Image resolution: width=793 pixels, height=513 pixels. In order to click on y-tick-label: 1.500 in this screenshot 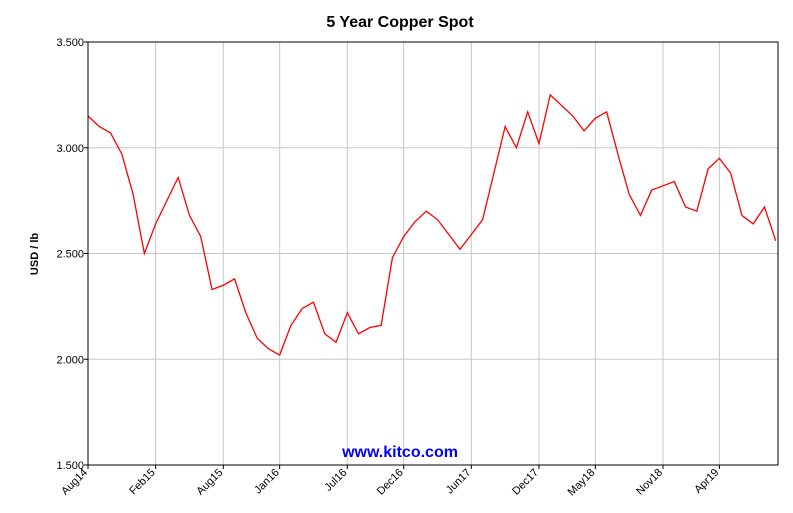, I will do `click(70, 466)`.